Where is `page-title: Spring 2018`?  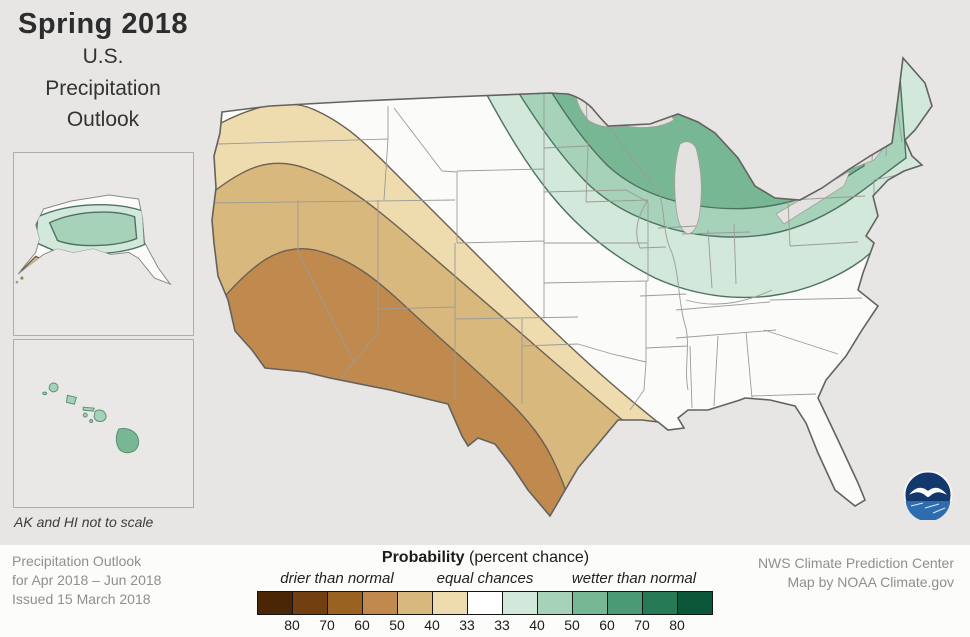 page-title: Spring 2018 is located at coordinates (103, 24).